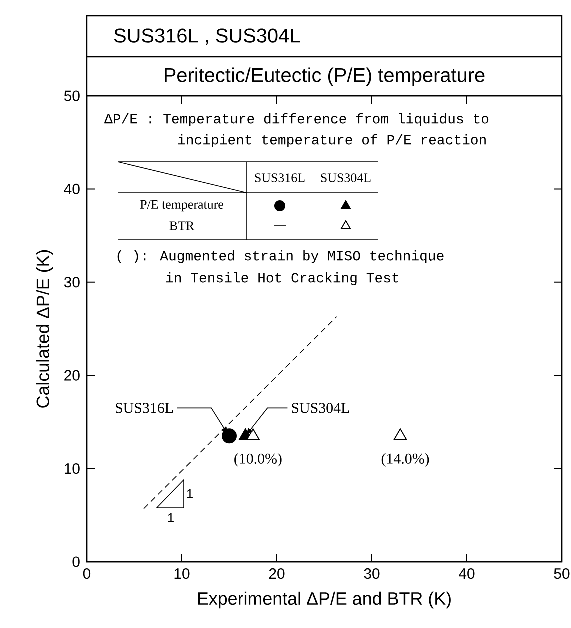 The height and width of the screenshot is (628, 571). I want to click on annotation: ( ): Augmented strain by MISO technique, so click(281, 257).